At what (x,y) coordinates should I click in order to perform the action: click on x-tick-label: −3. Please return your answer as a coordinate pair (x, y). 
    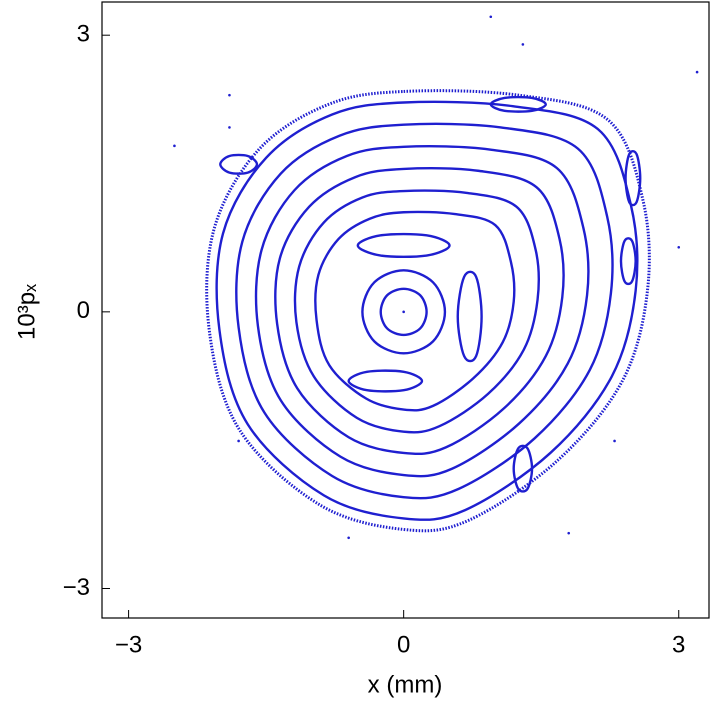
    Looking at the image, I should click on (128, 644).